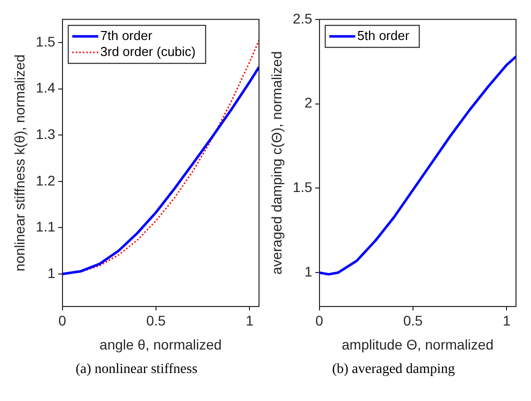  I want to click on legend-label: 5th order, so click(383, 35).